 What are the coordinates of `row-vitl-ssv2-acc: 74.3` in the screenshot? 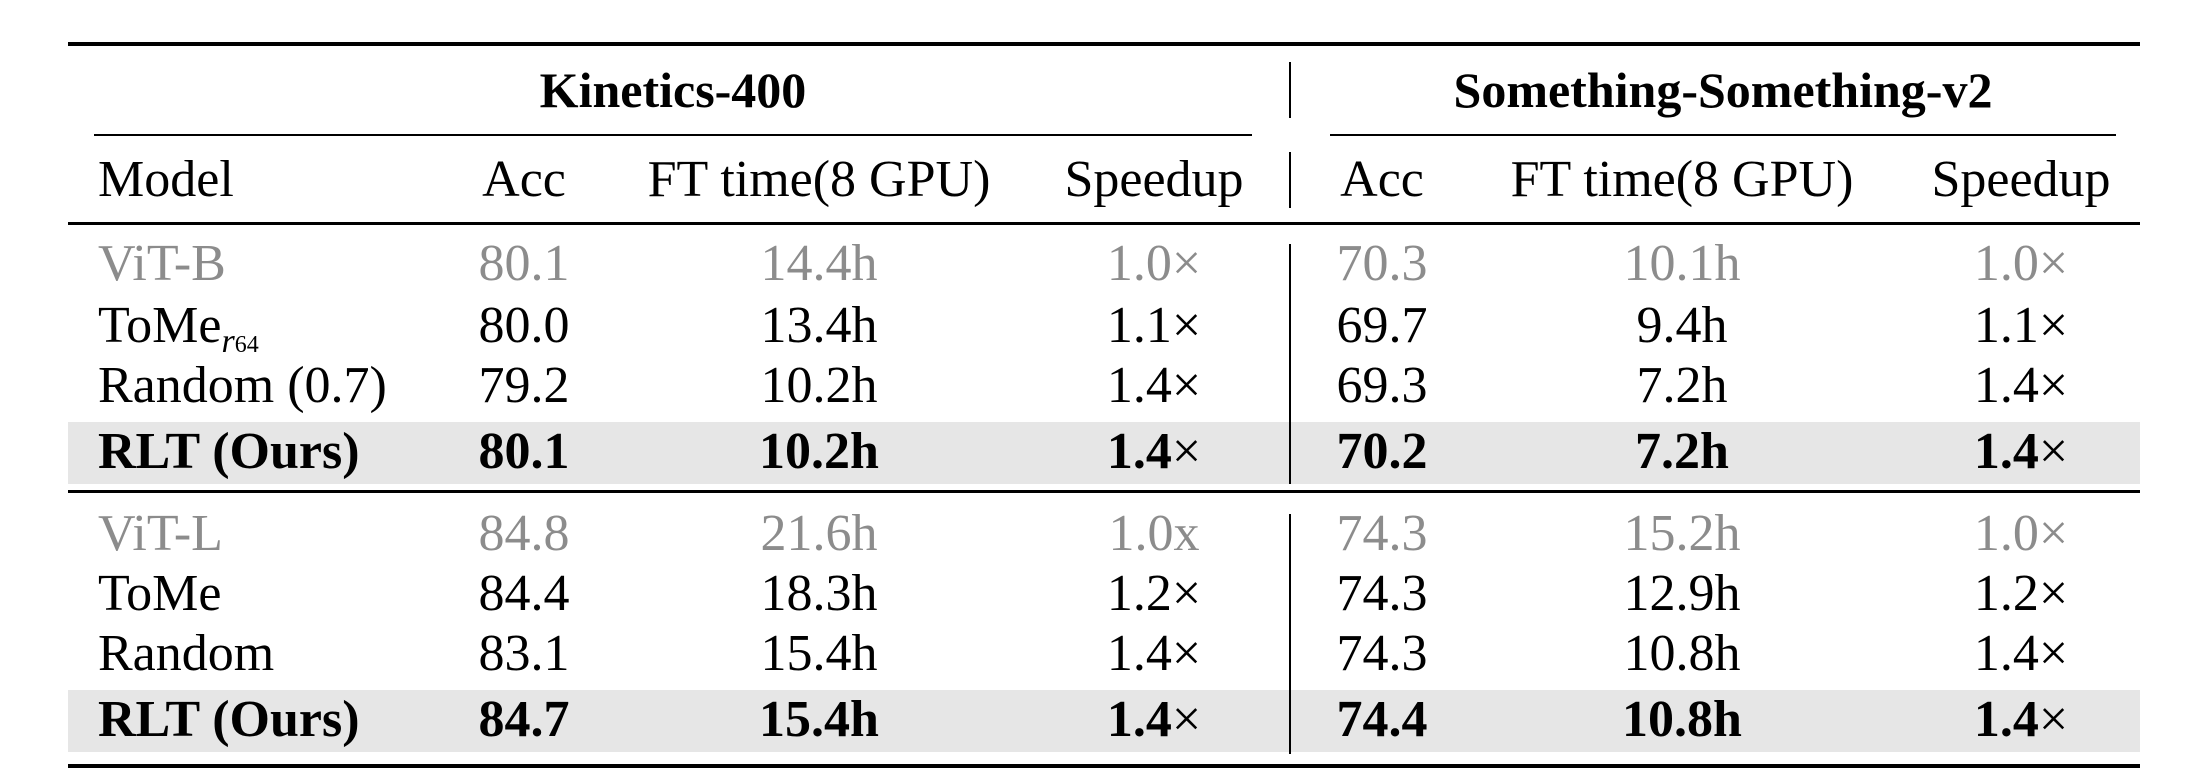 It's located at (1382, 533).